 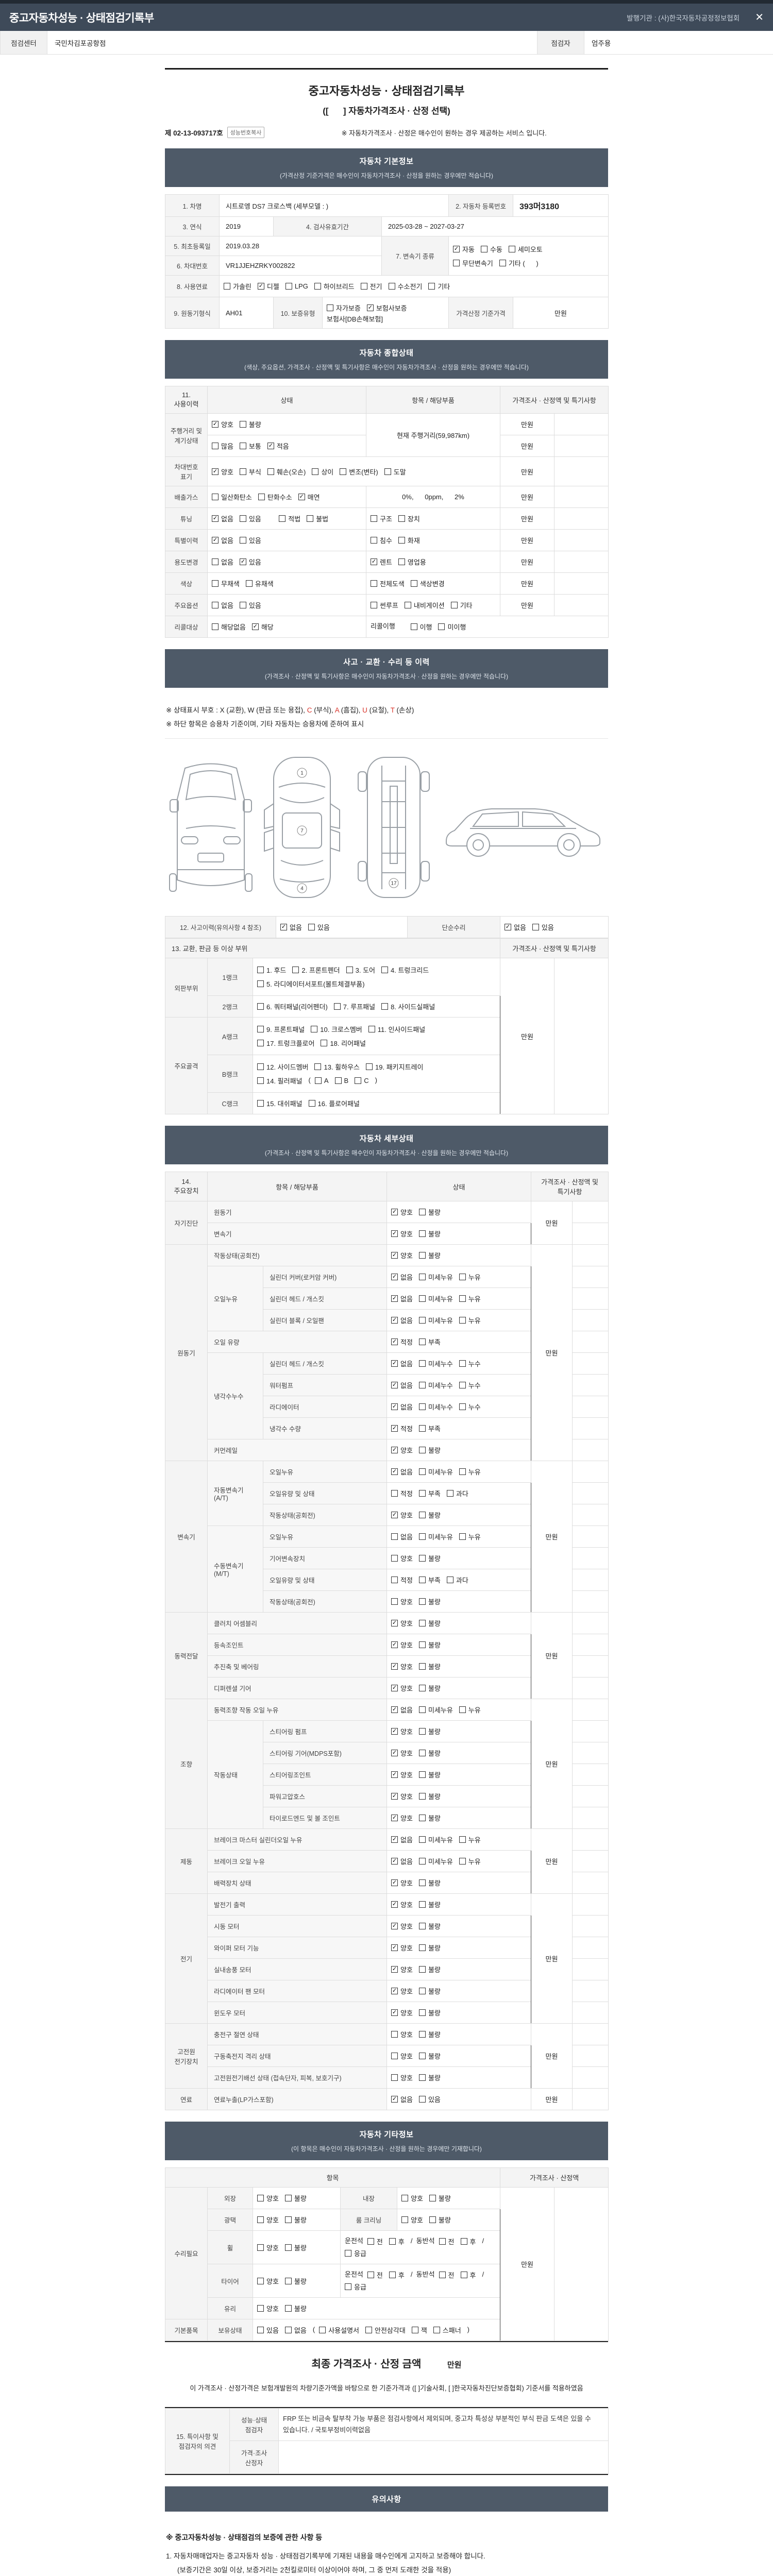 I want to click on checkbox-unchecked: 이행, so click(x=421, y=627).